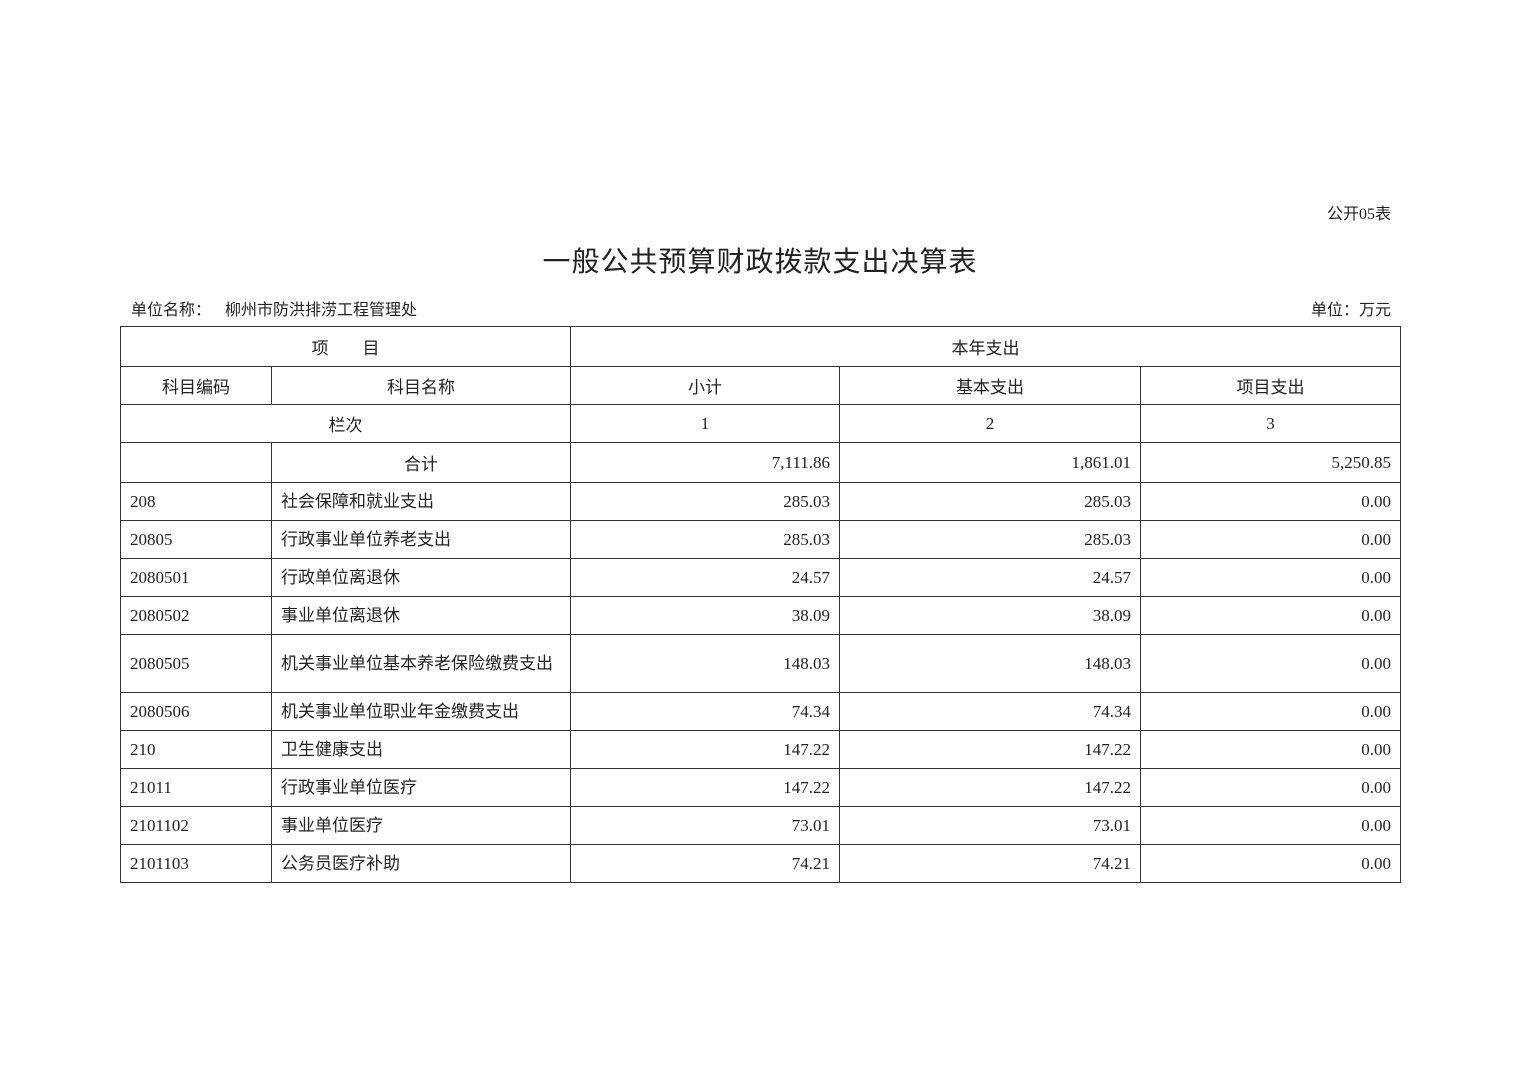  What do you see at coordinates (421, 787) in the screenshot?
I see `cell-name: 行政事业单位医疗` at bounding box center [421, 787].